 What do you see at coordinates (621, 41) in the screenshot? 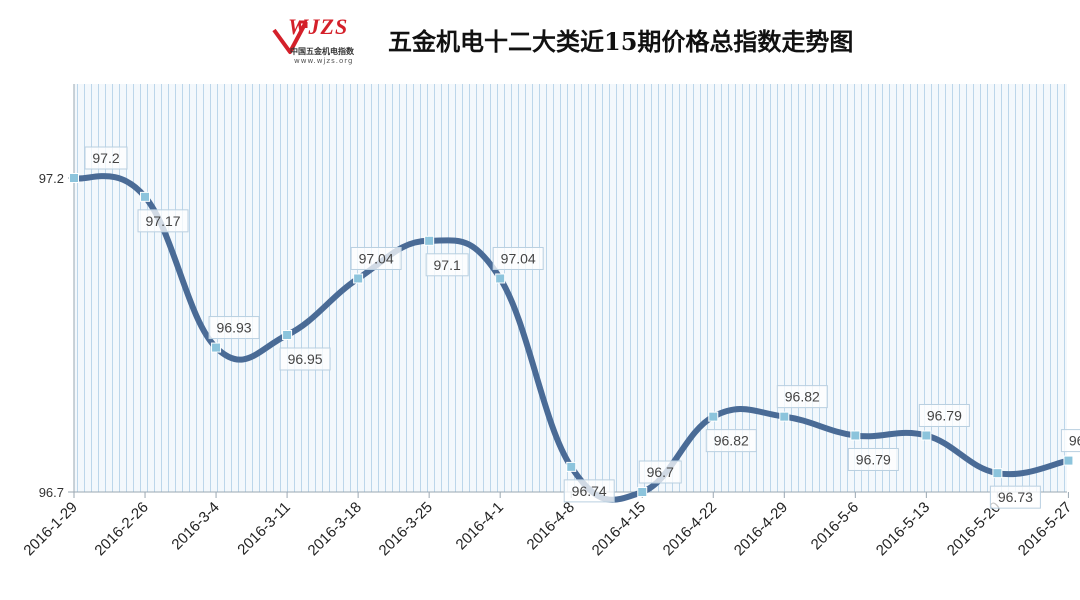
I see `chart-title: 五金机电十二大类近15期价格总指数走势图` at bounding box center [621, 41].